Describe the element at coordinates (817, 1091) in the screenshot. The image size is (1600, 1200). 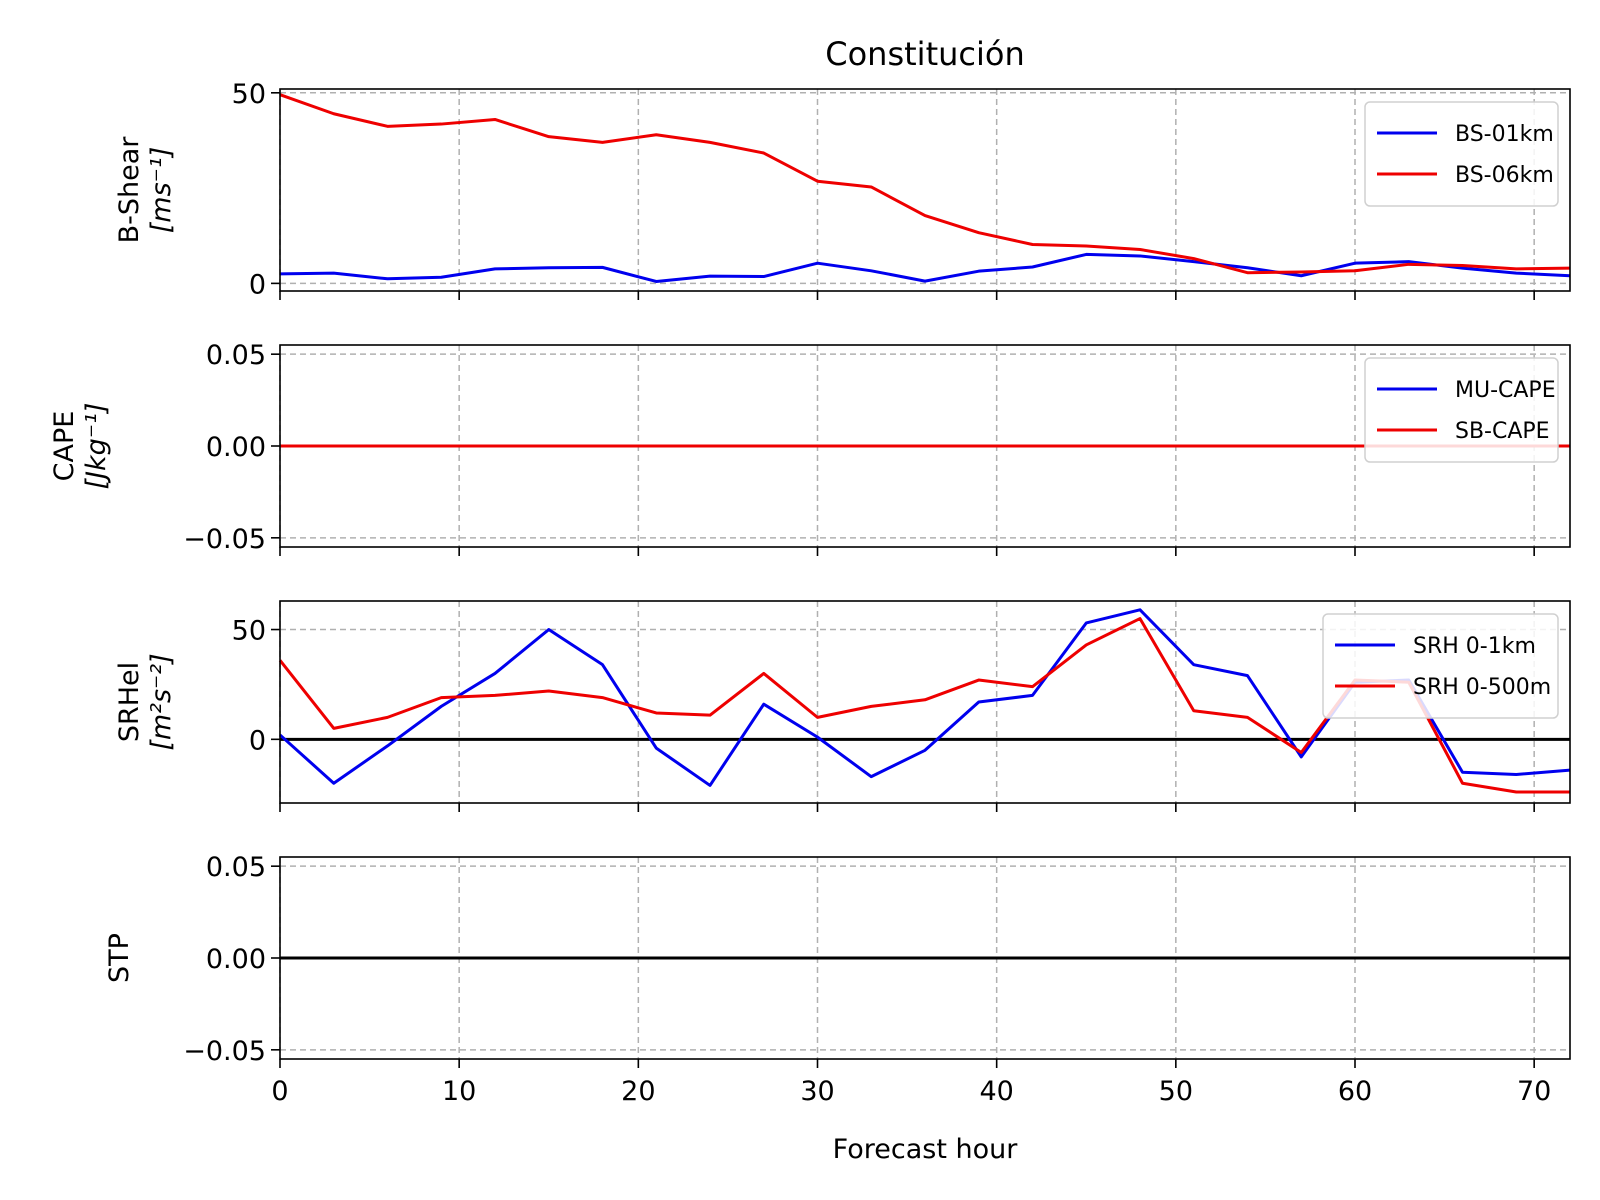
I see `x-tick-label: 30` at that location.